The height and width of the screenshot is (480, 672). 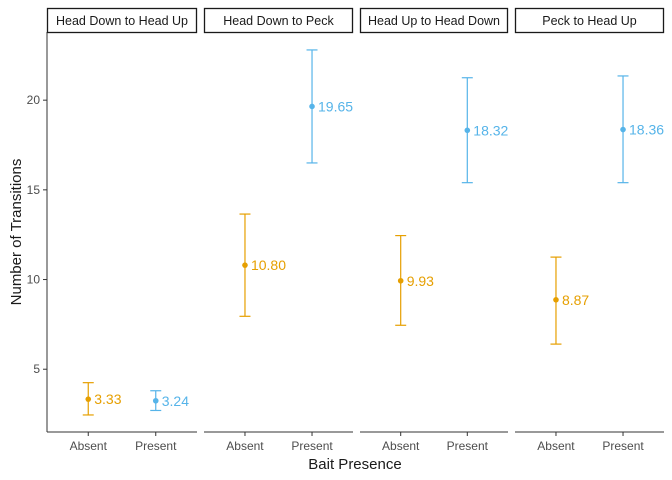 What do you see at coordinates (490, 130) in the screenshot?
I see `data-label: 18.32` at bounding box center [490, 130].